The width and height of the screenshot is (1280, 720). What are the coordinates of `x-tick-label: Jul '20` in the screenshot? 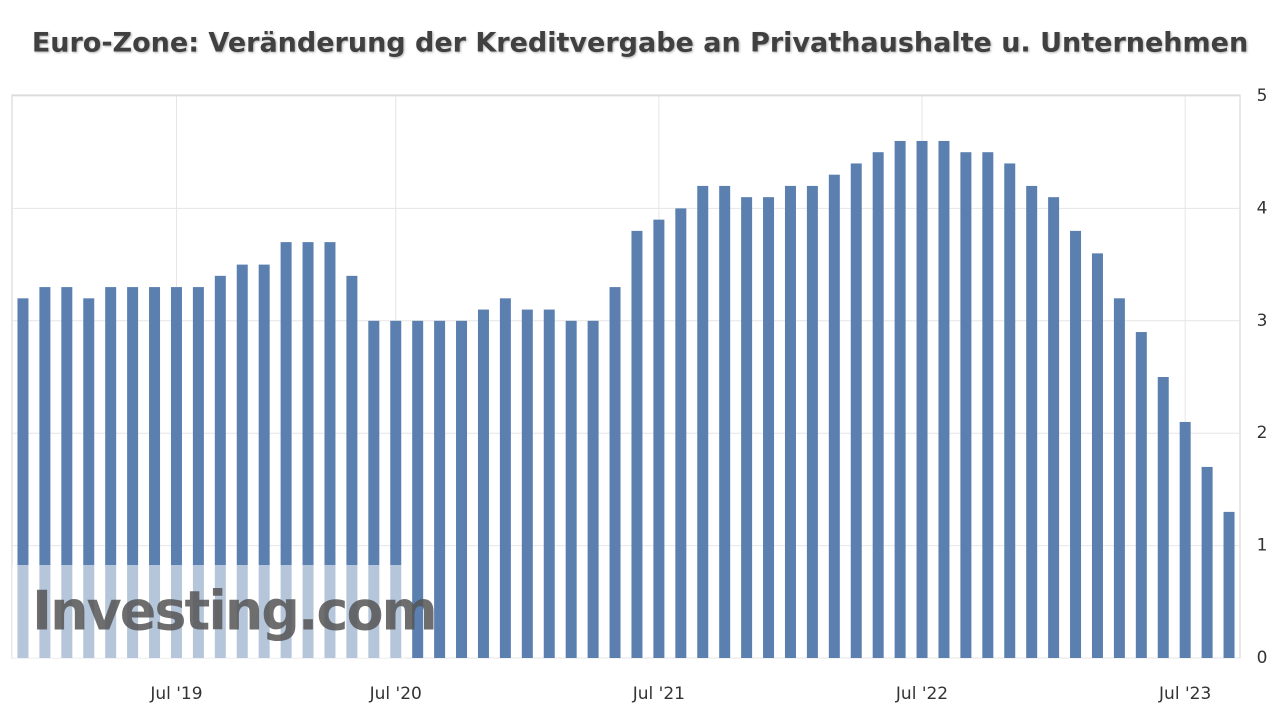 It's located at (395, 694).